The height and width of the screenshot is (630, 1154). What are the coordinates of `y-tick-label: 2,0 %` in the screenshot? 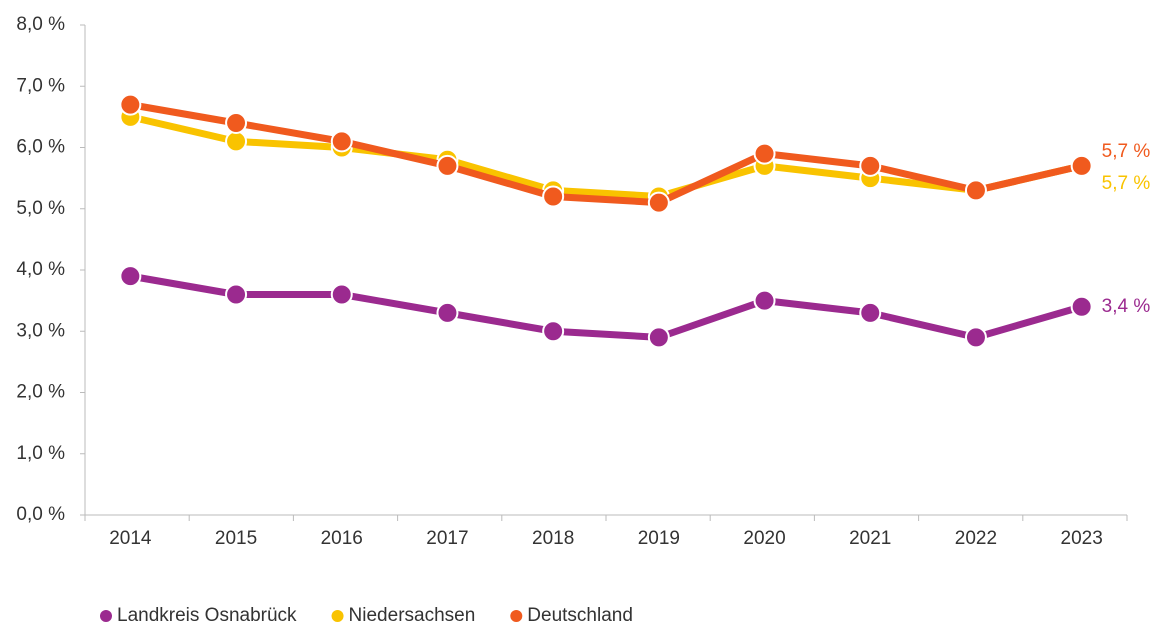 It's located at (40, 392).